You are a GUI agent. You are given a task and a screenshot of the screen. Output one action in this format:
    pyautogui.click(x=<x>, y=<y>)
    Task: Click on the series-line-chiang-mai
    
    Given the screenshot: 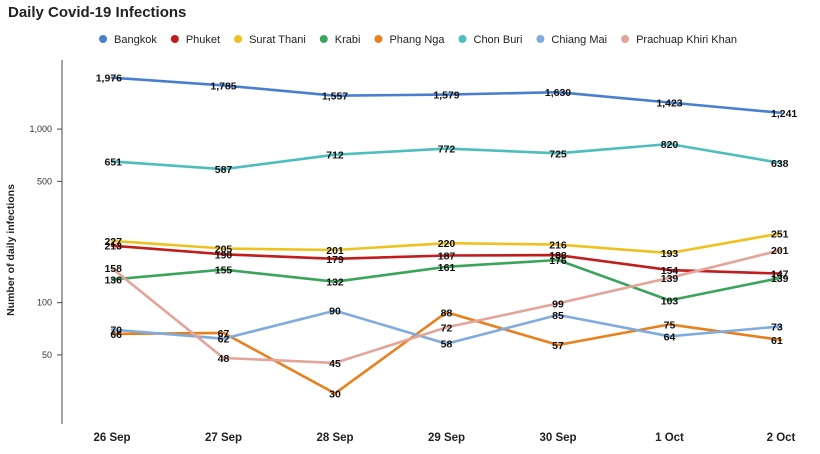 What is the action you would take?
    pyautogui.click(x=446, y=327)
    